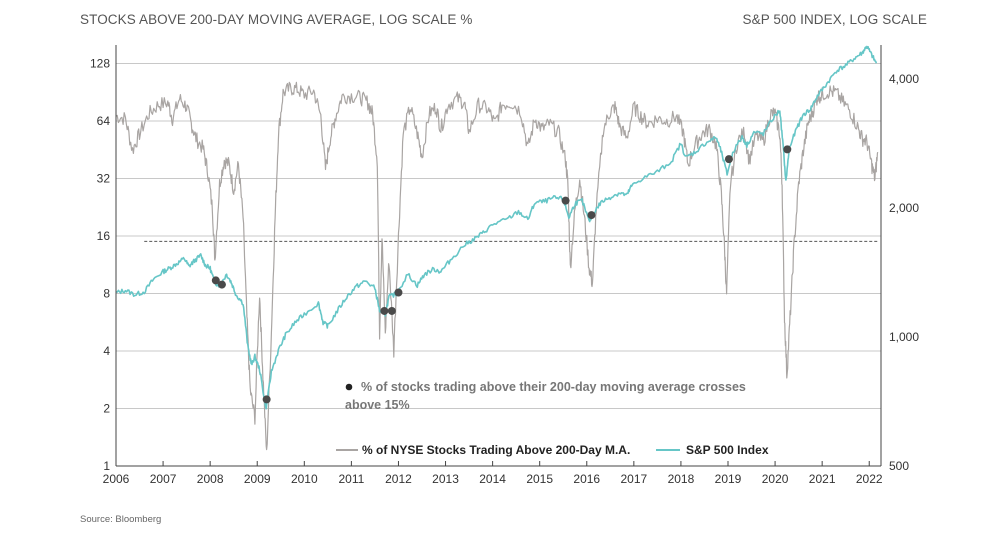 Image resolution: width=1005 pixels, height=538 pixels. I want to click on source-note: Source: Bloomberg, so click(121, 519).